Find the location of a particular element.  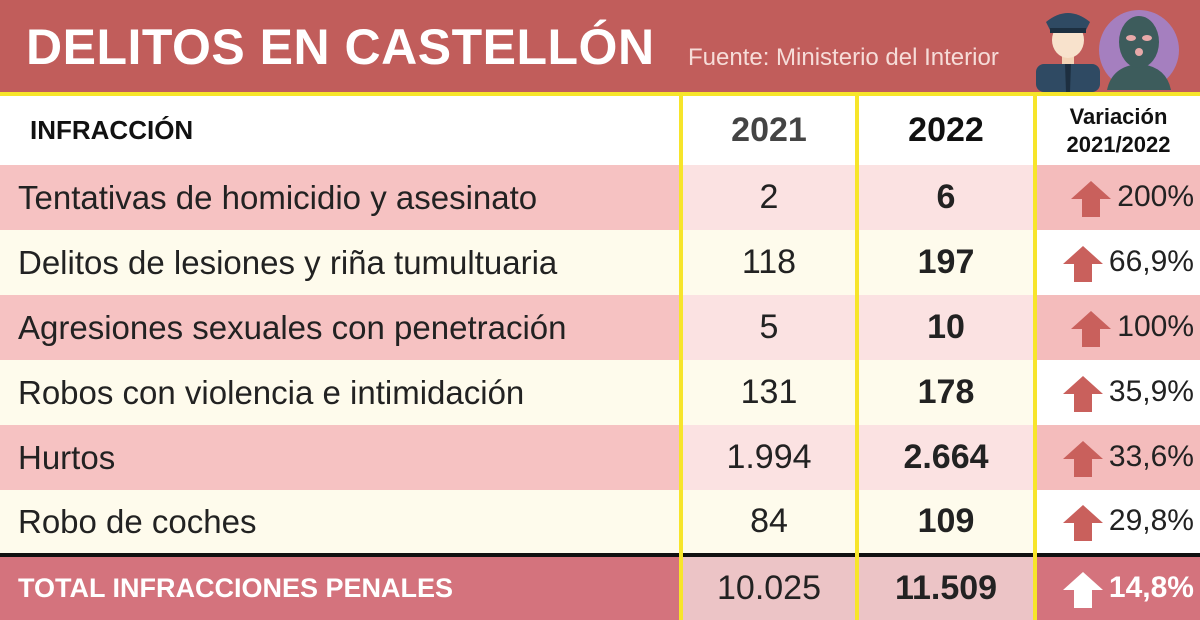

variation-value: 33,6% is located at coordinates (1151, 456).